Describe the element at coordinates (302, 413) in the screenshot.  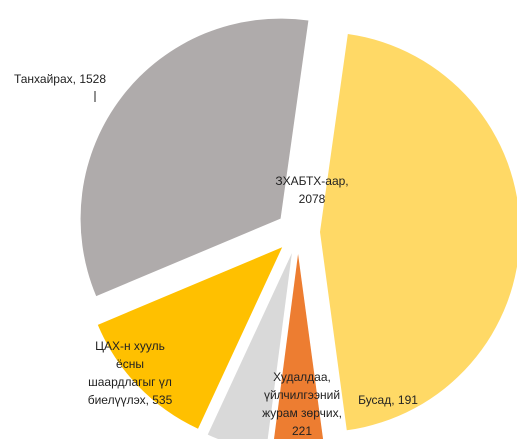
I see `label-line: журам зөрчих,` at that location.